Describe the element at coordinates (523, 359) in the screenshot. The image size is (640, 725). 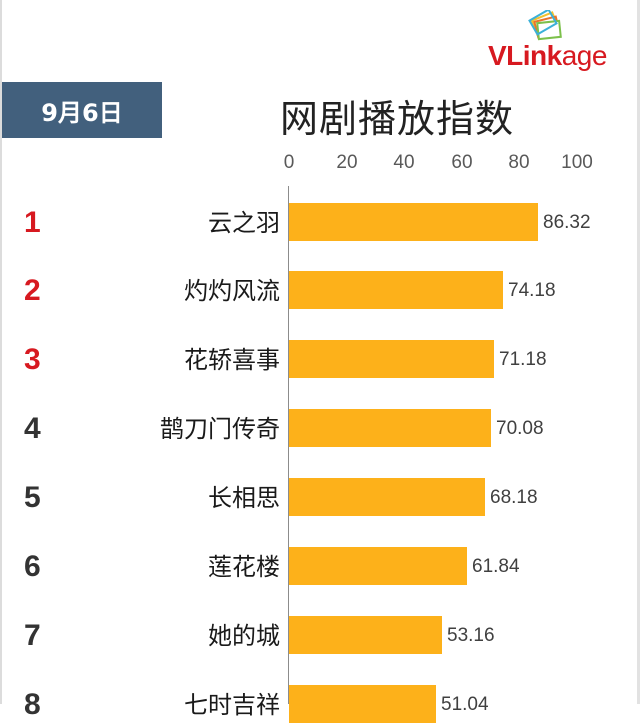
I see `value-label: 71.18` at that location.